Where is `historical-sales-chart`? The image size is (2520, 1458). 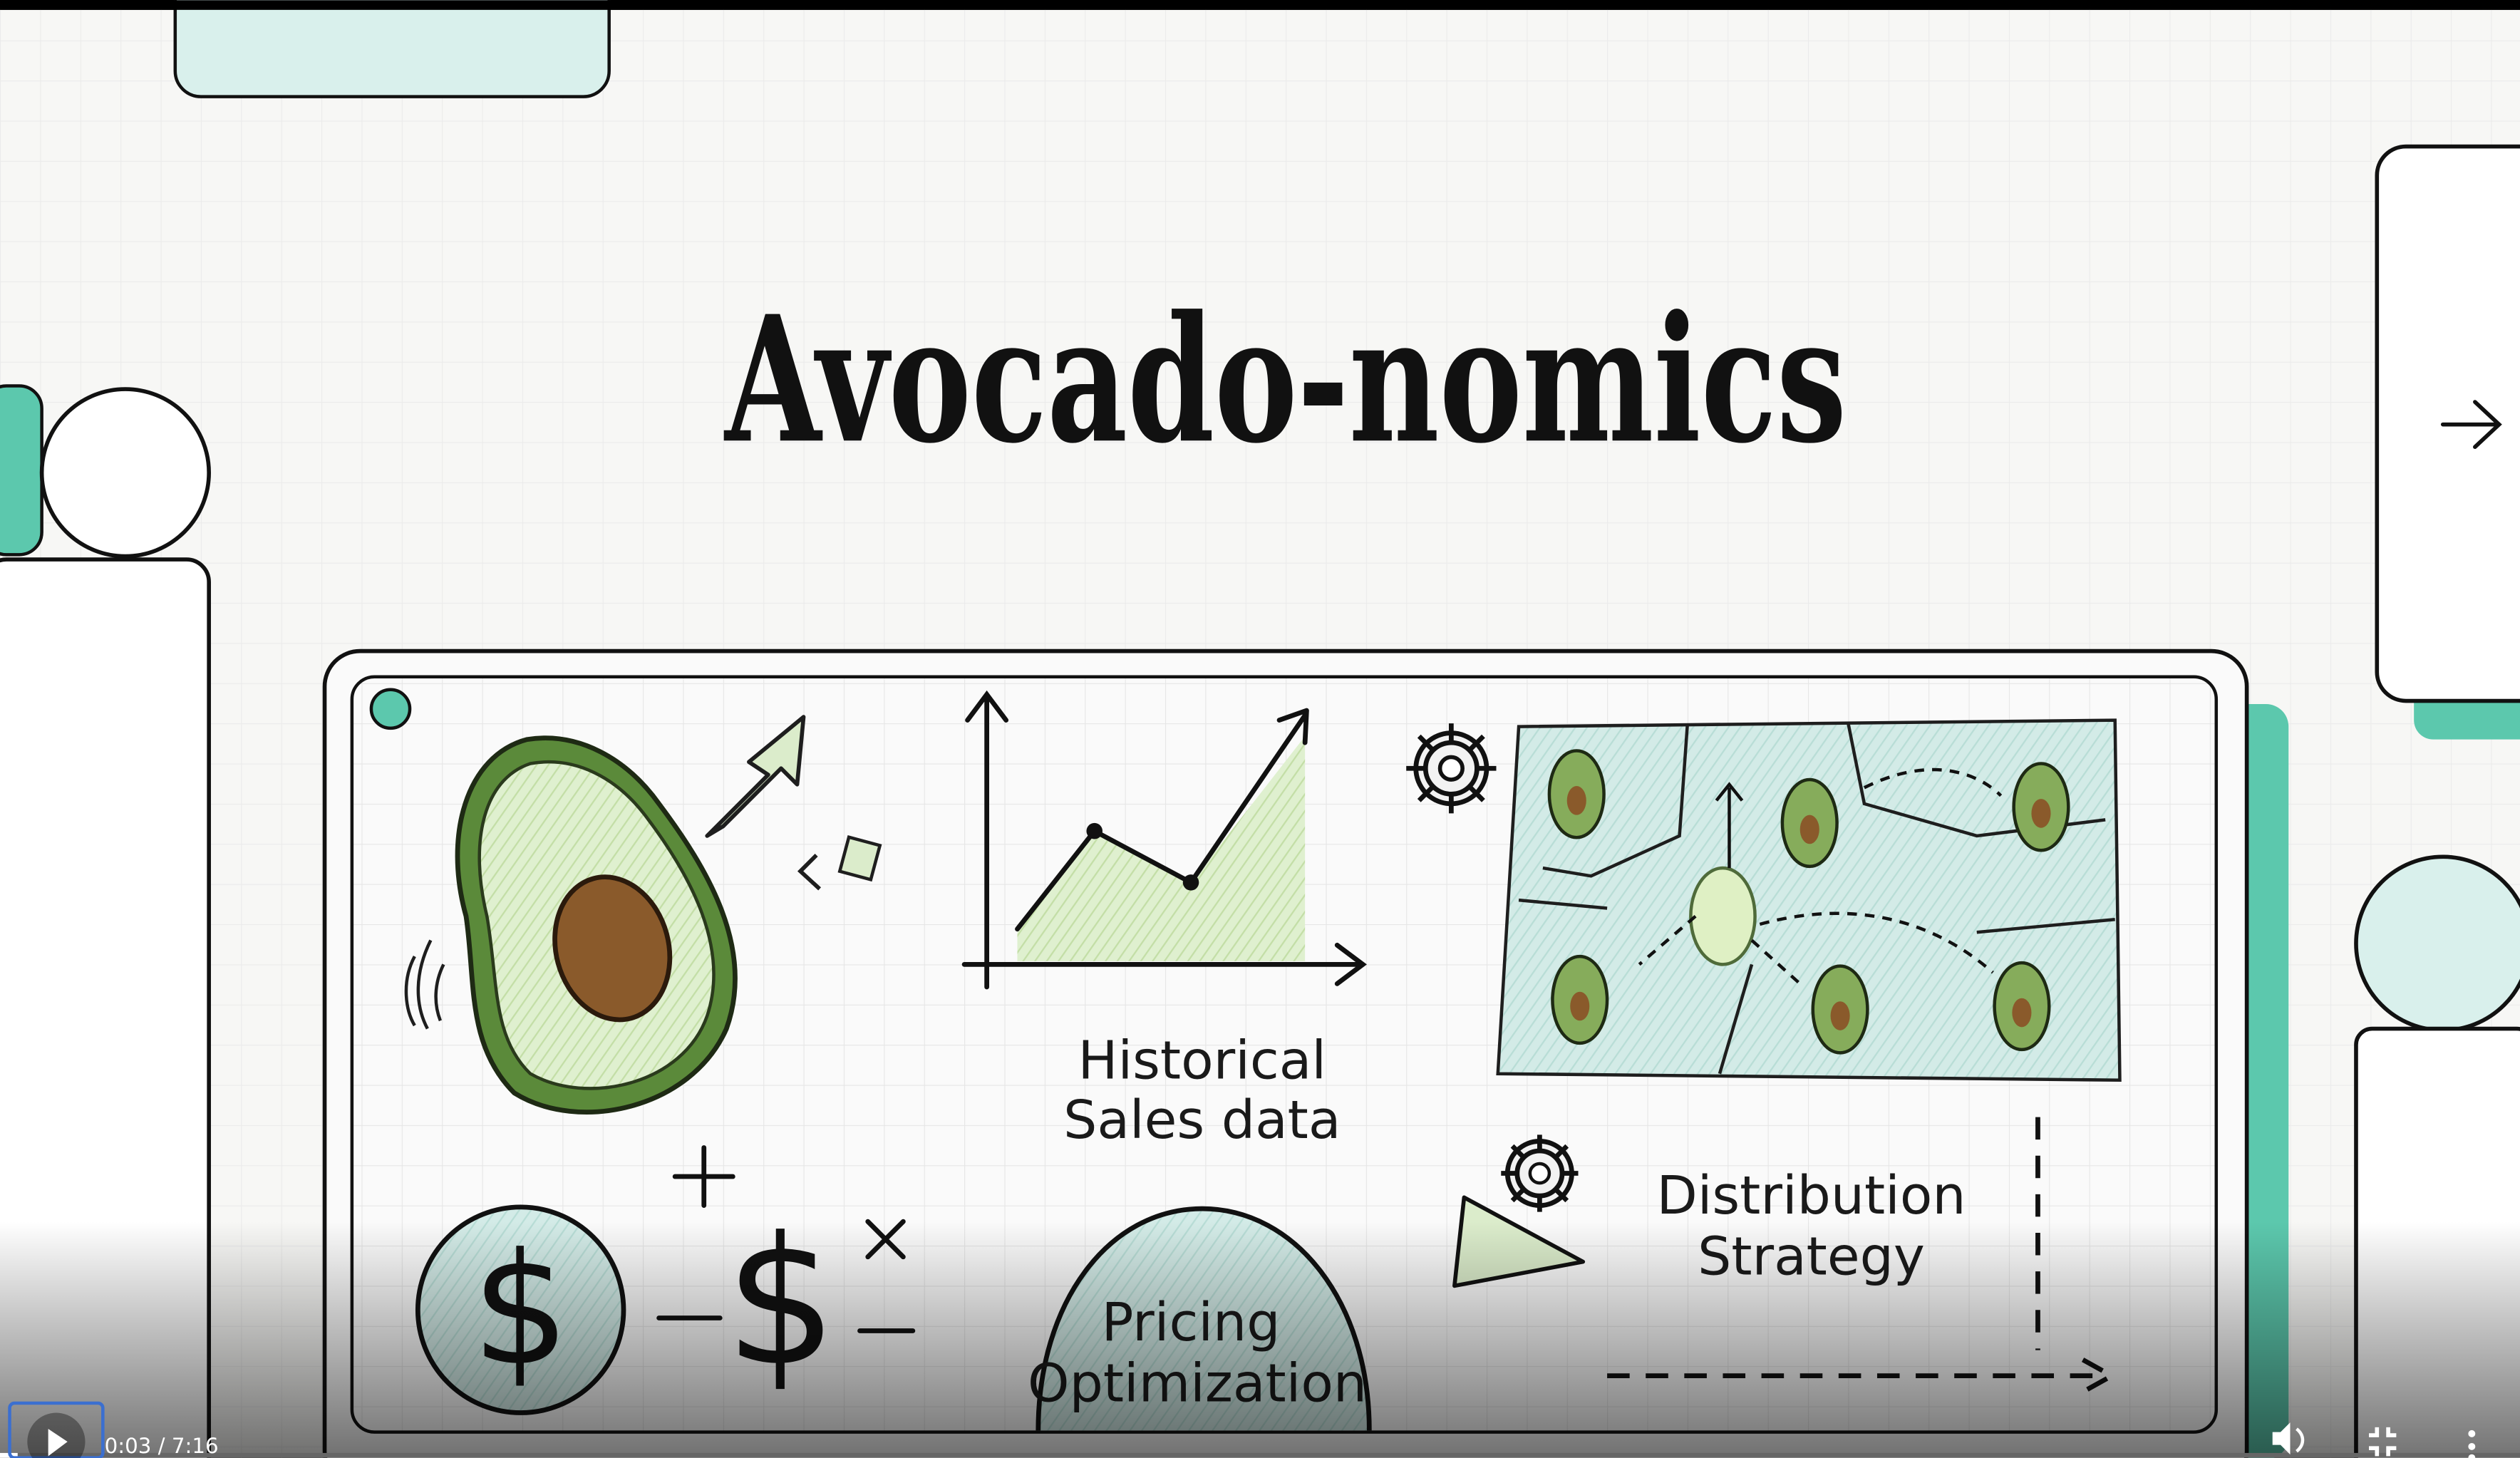
historical-sales-chart is located at coordinates (1164, 840).